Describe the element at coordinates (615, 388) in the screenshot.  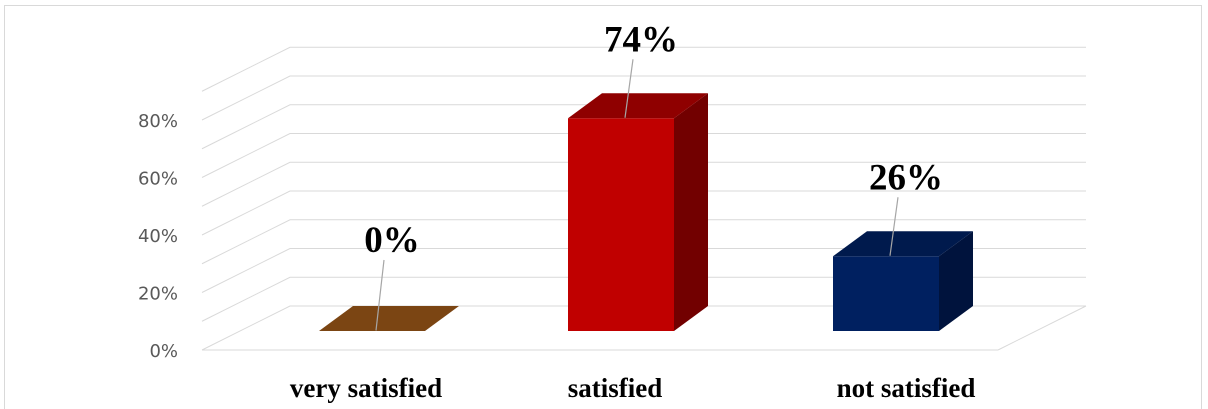
I see `category-label: satisfied` at that location.